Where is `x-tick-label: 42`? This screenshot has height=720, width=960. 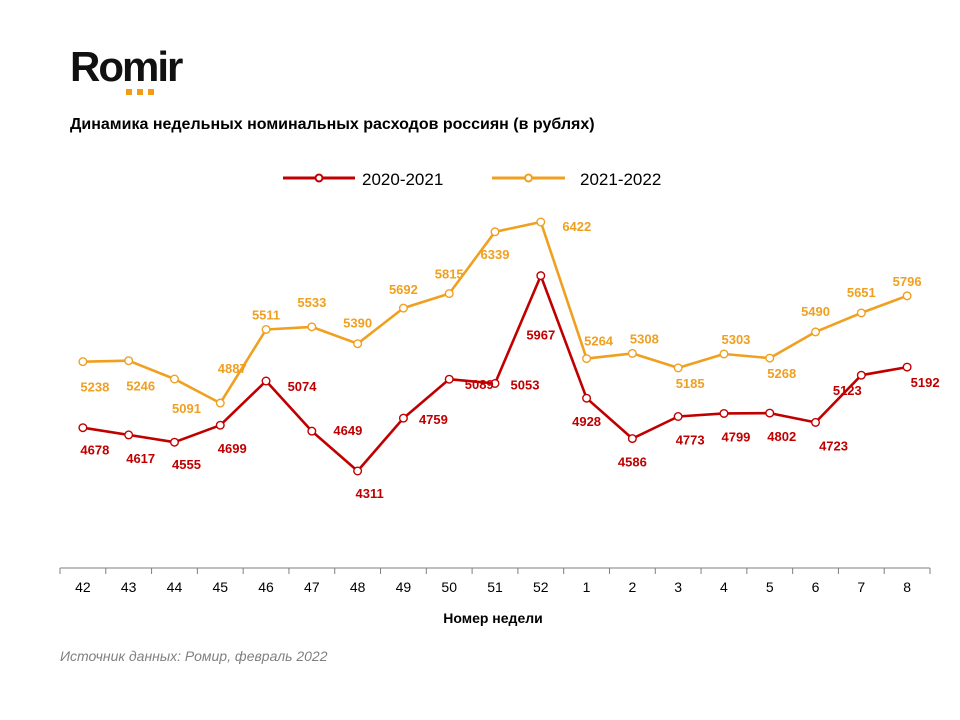 x-tick-label: 42 is located at coordinates (83, 587).